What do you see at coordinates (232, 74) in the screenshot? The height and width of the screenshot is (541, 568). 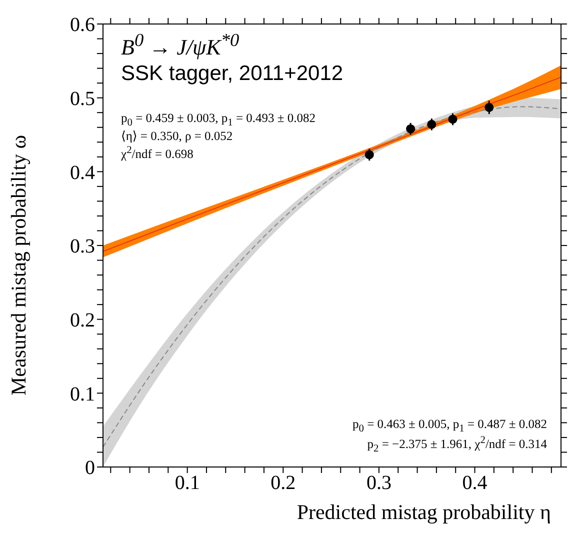 I see `text: SSK tagger, 2011+2012` at bounding box center [232, 74].